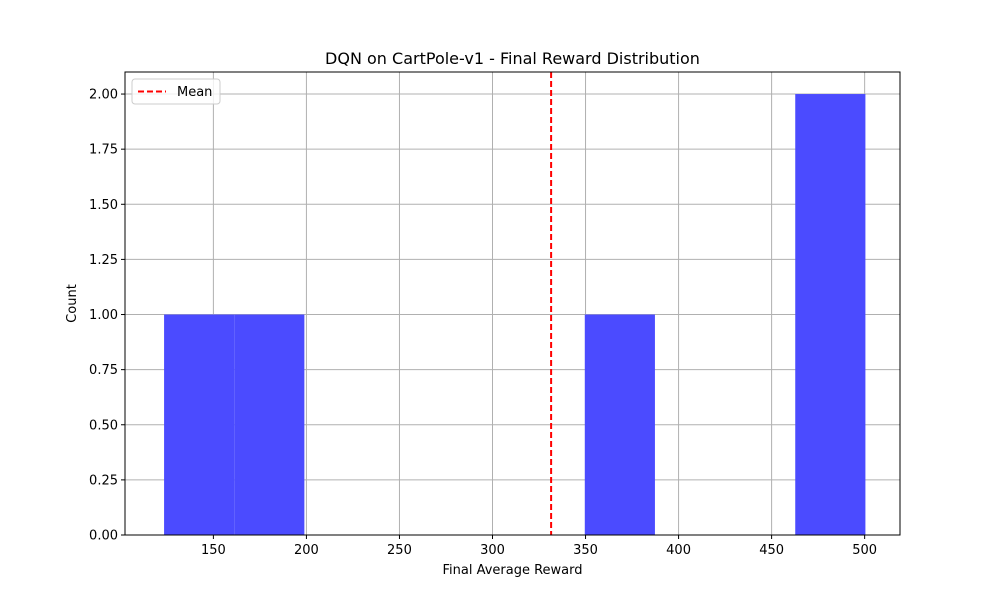  What do you see at coordinates (103, 425) in the screenshot?
I see `y-tick-label: 0.50` at bounding box center [103, 425].